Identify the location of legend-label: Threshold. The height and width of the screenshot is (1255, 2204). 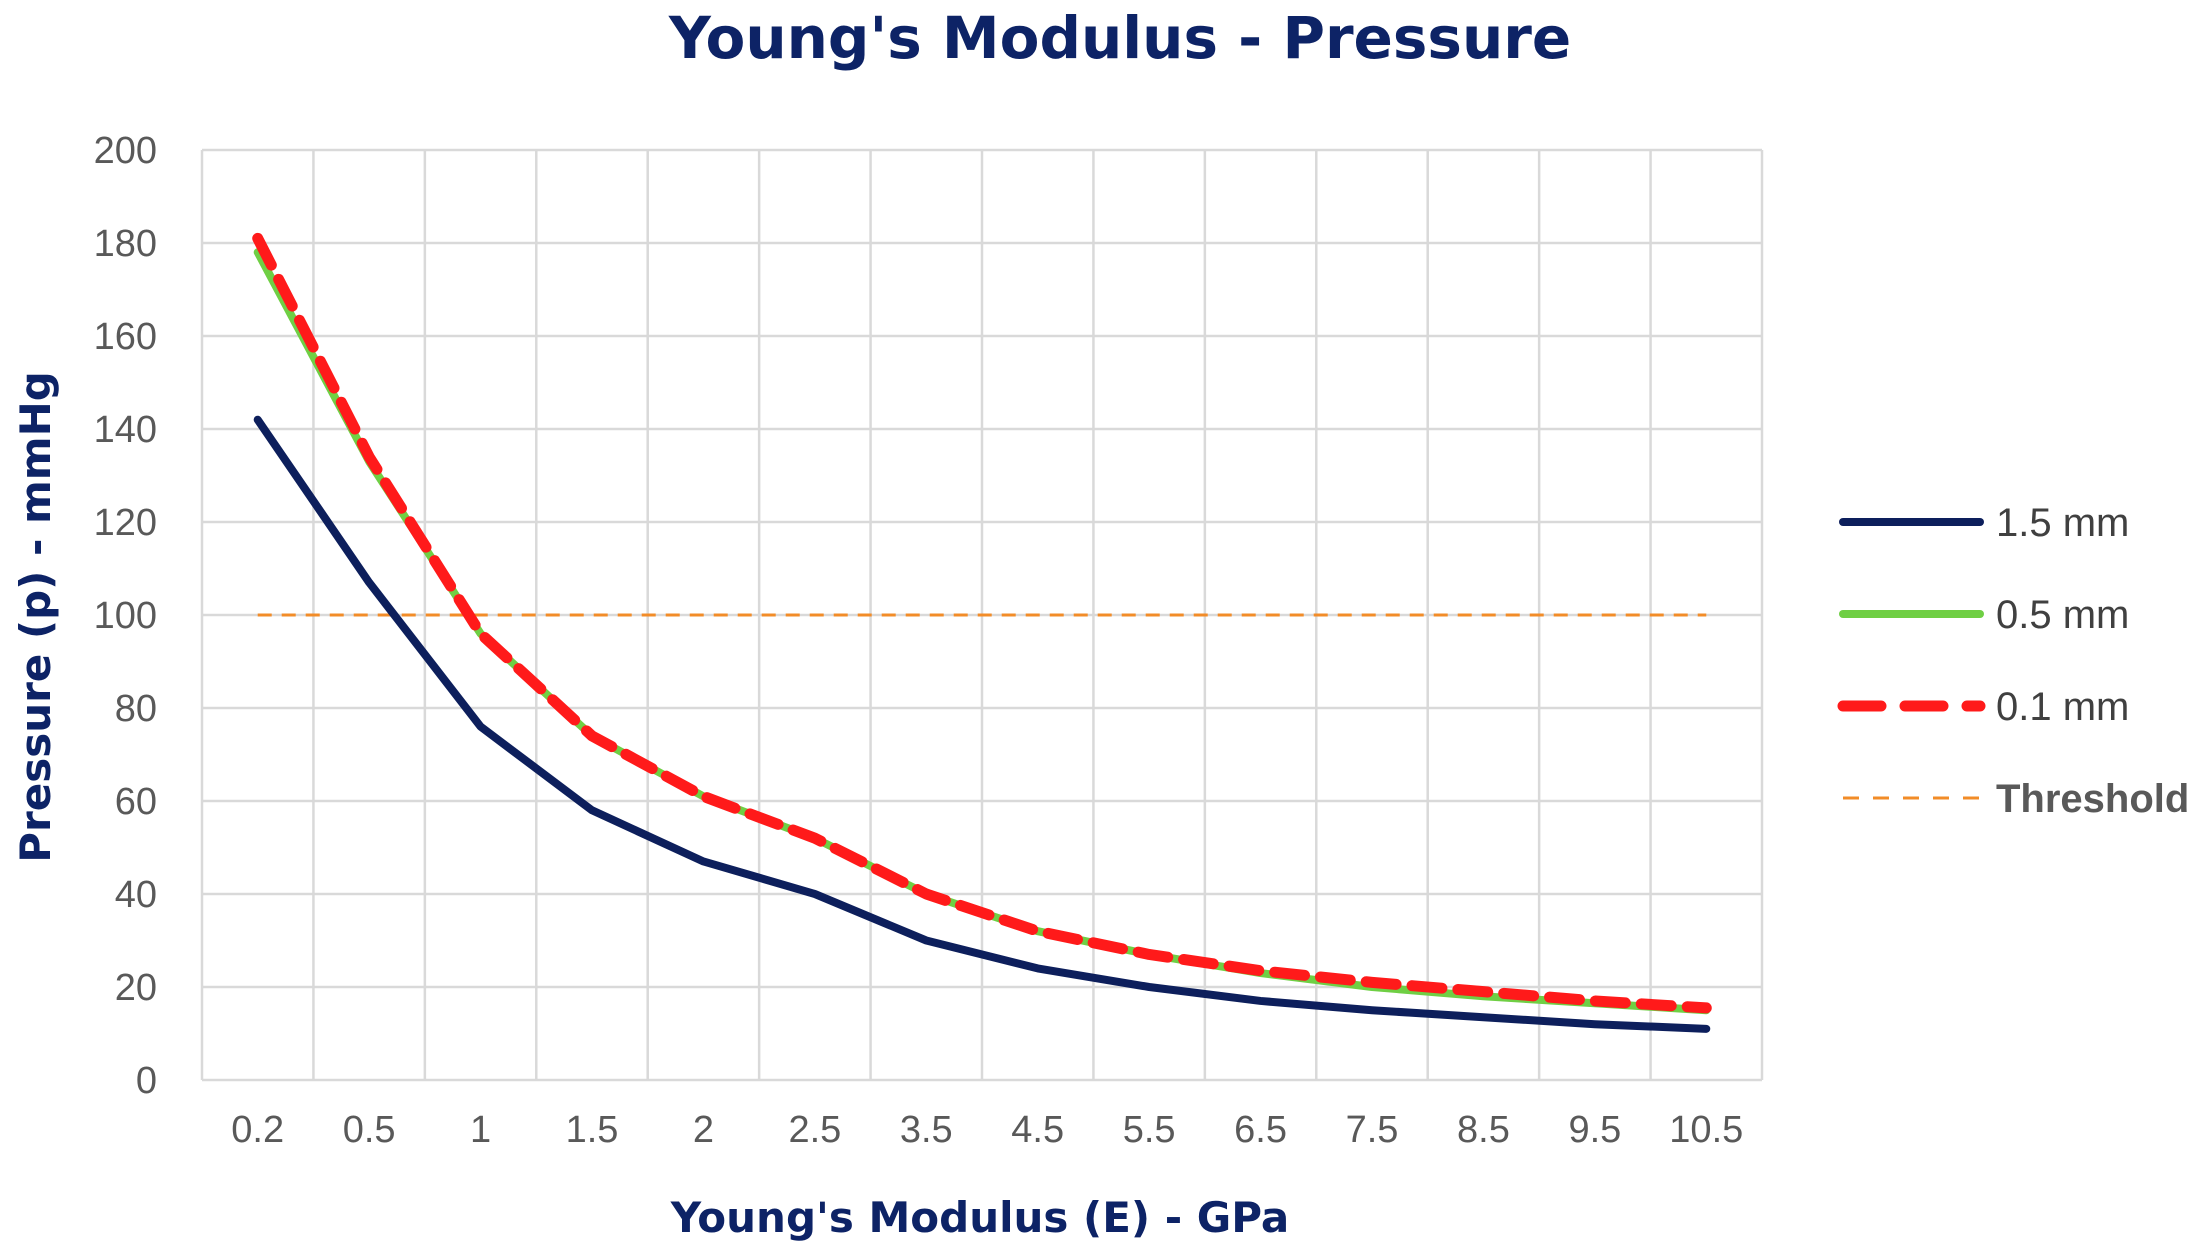
(2092, 799).